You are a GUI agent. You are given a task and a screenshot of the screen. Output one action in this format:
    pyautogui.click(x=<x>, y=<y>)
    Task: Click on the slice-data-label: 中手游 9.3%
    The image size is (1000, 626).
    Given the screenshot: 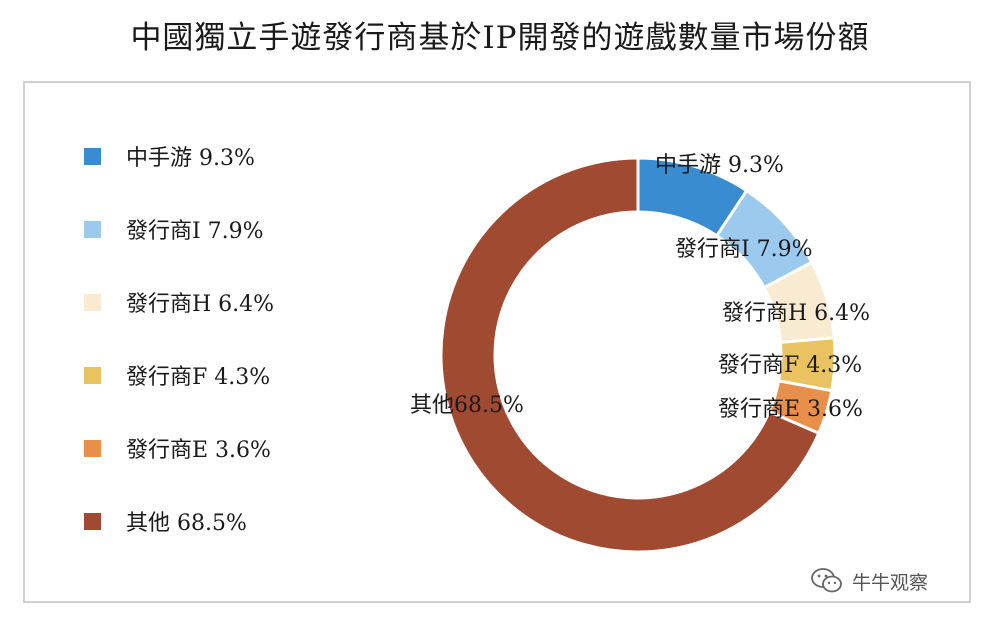 What is the action you would take?
    pyautogui.click(x=719, y=165)
    